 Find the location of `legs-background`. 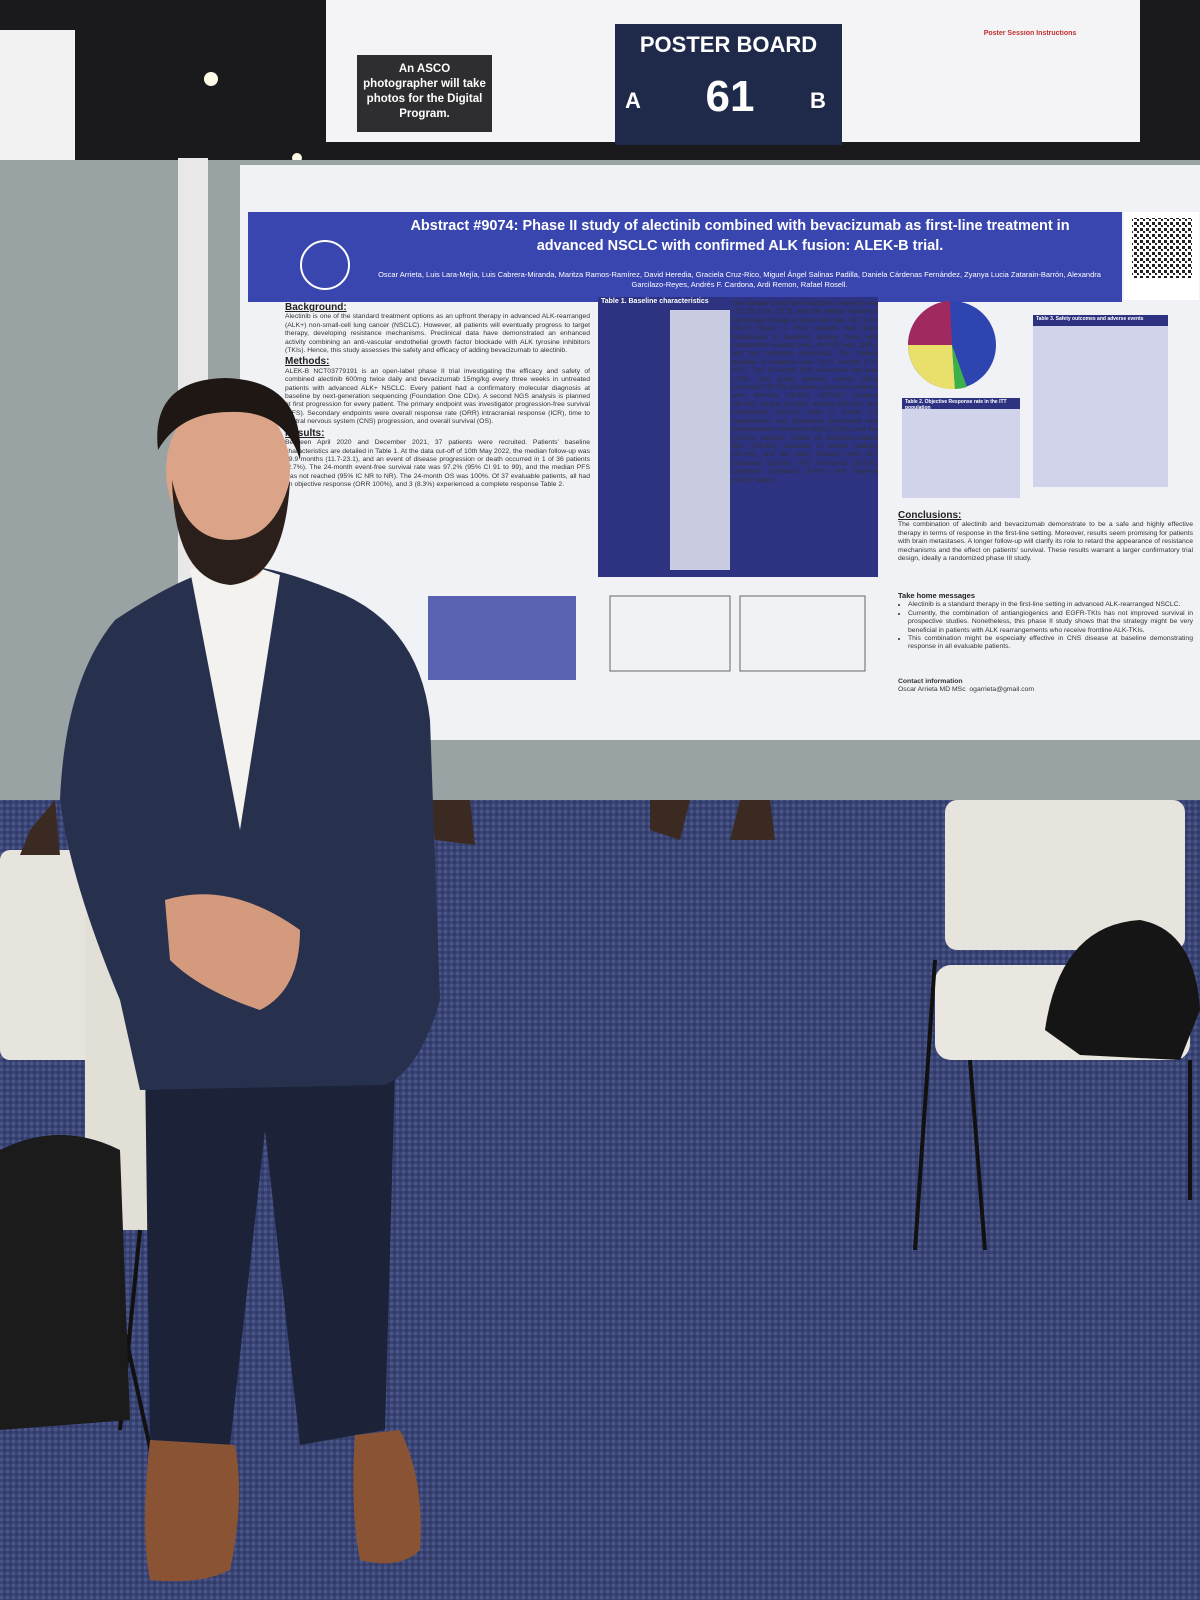

legs-background is located at coordinates (712, 820).